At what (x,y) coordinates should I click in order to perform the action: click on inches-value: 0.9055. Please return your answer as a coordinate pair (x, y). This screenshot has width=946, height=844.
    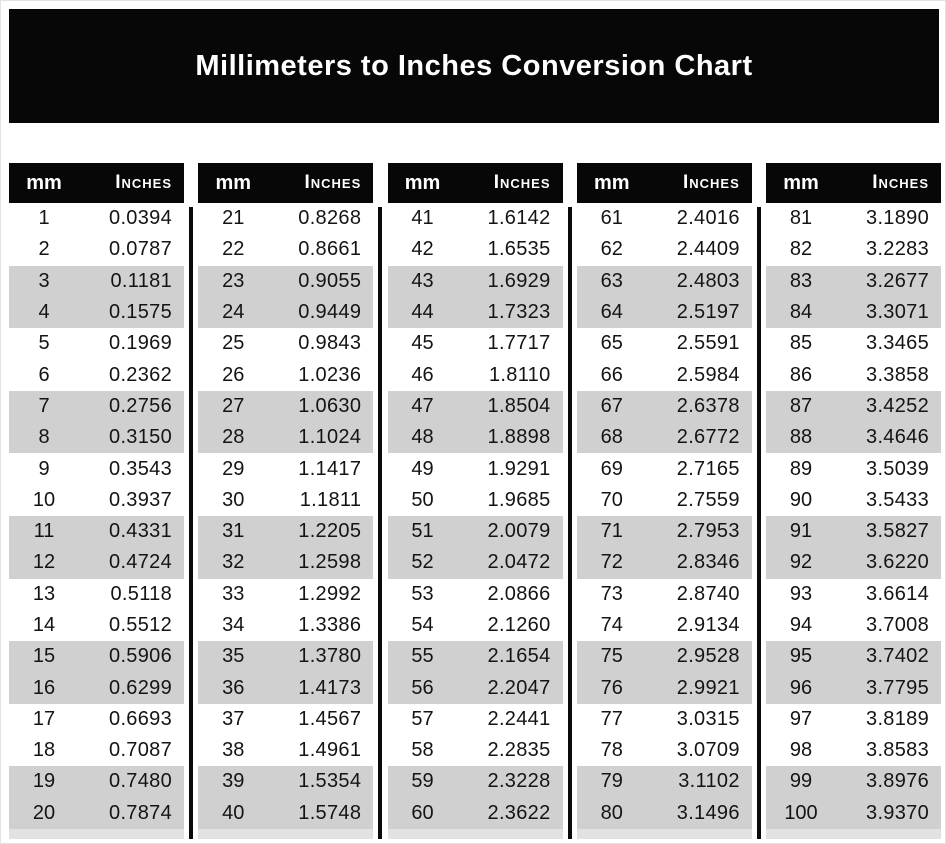
    Looking at the image, I should click on (330, 280).